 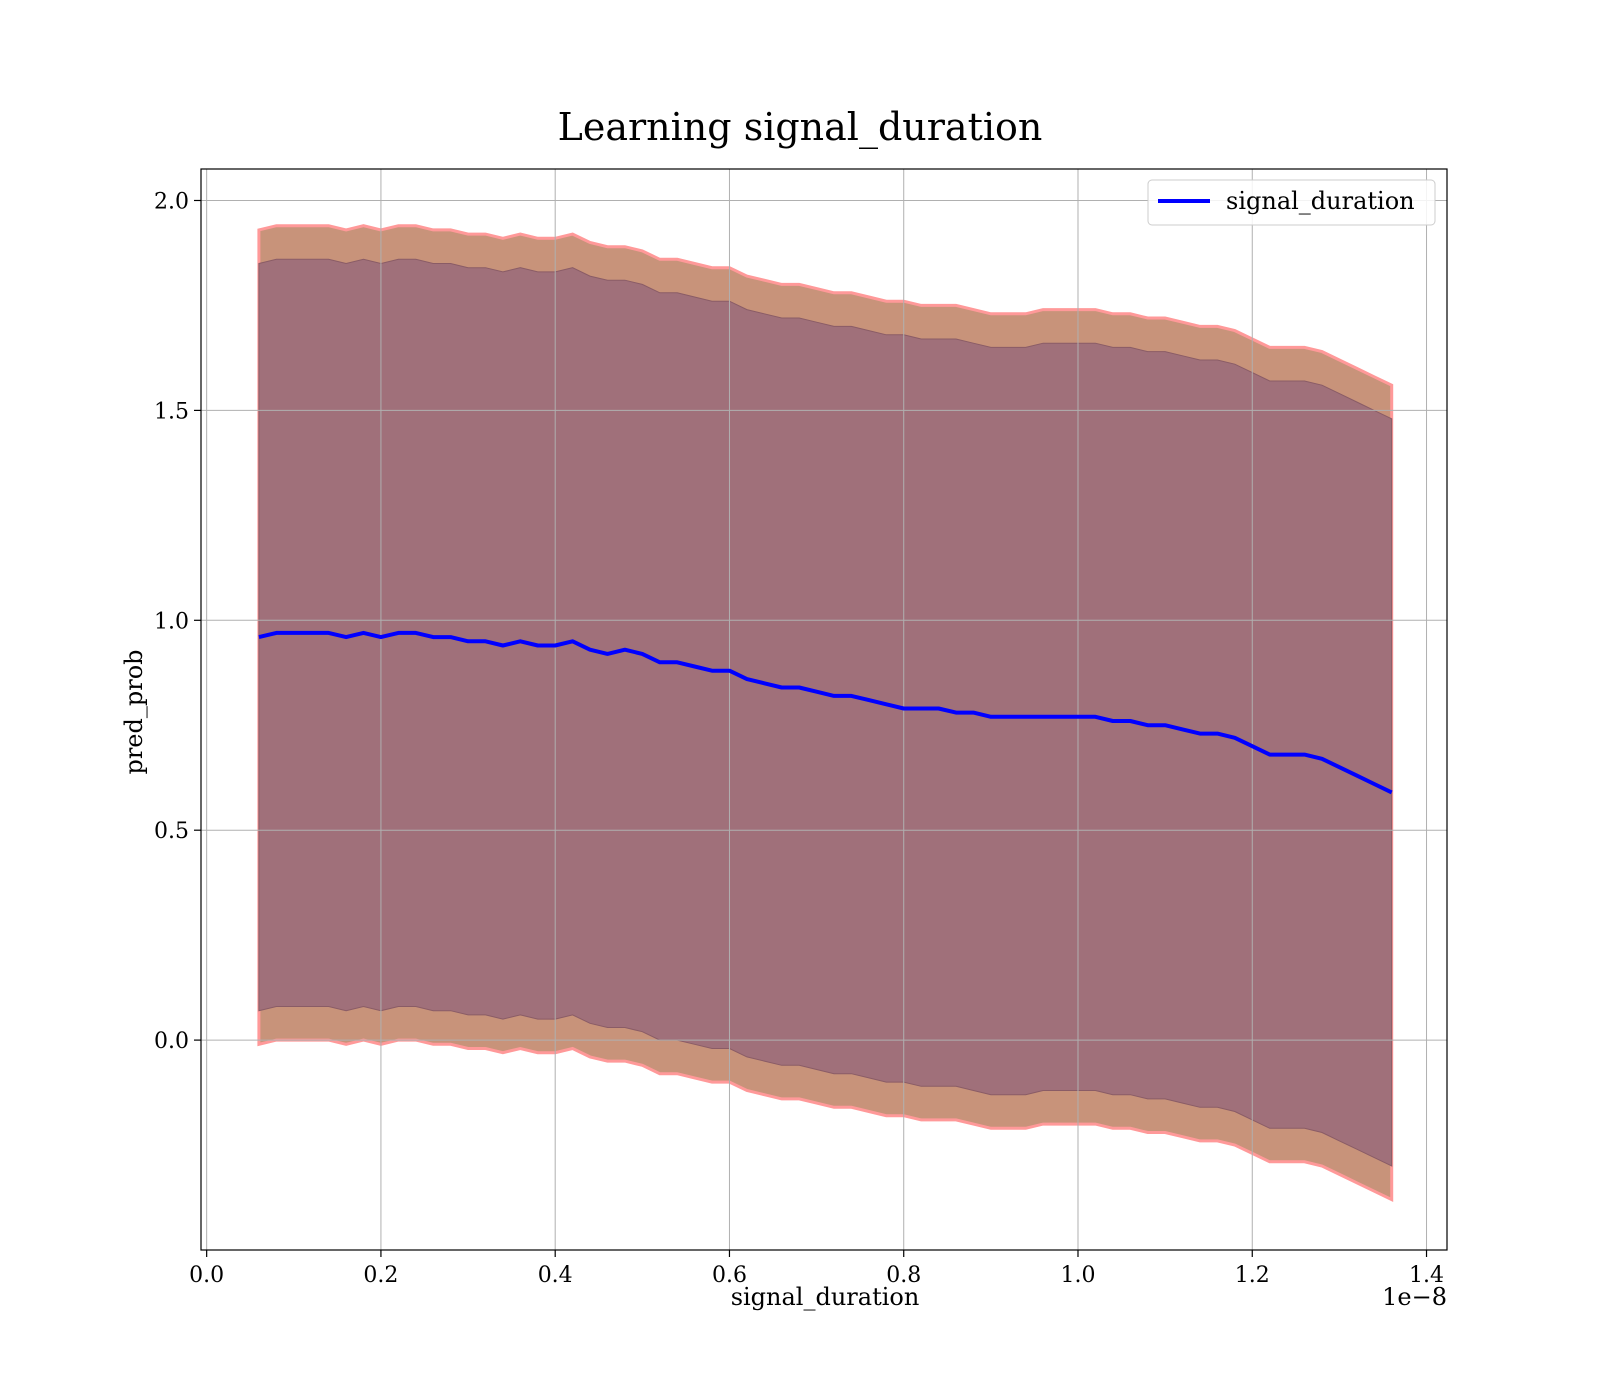 What do you see at coordinates (171, 201) in the screenshot?
I see `y-tick-label: 2.0` at bounding box center [171, 201].